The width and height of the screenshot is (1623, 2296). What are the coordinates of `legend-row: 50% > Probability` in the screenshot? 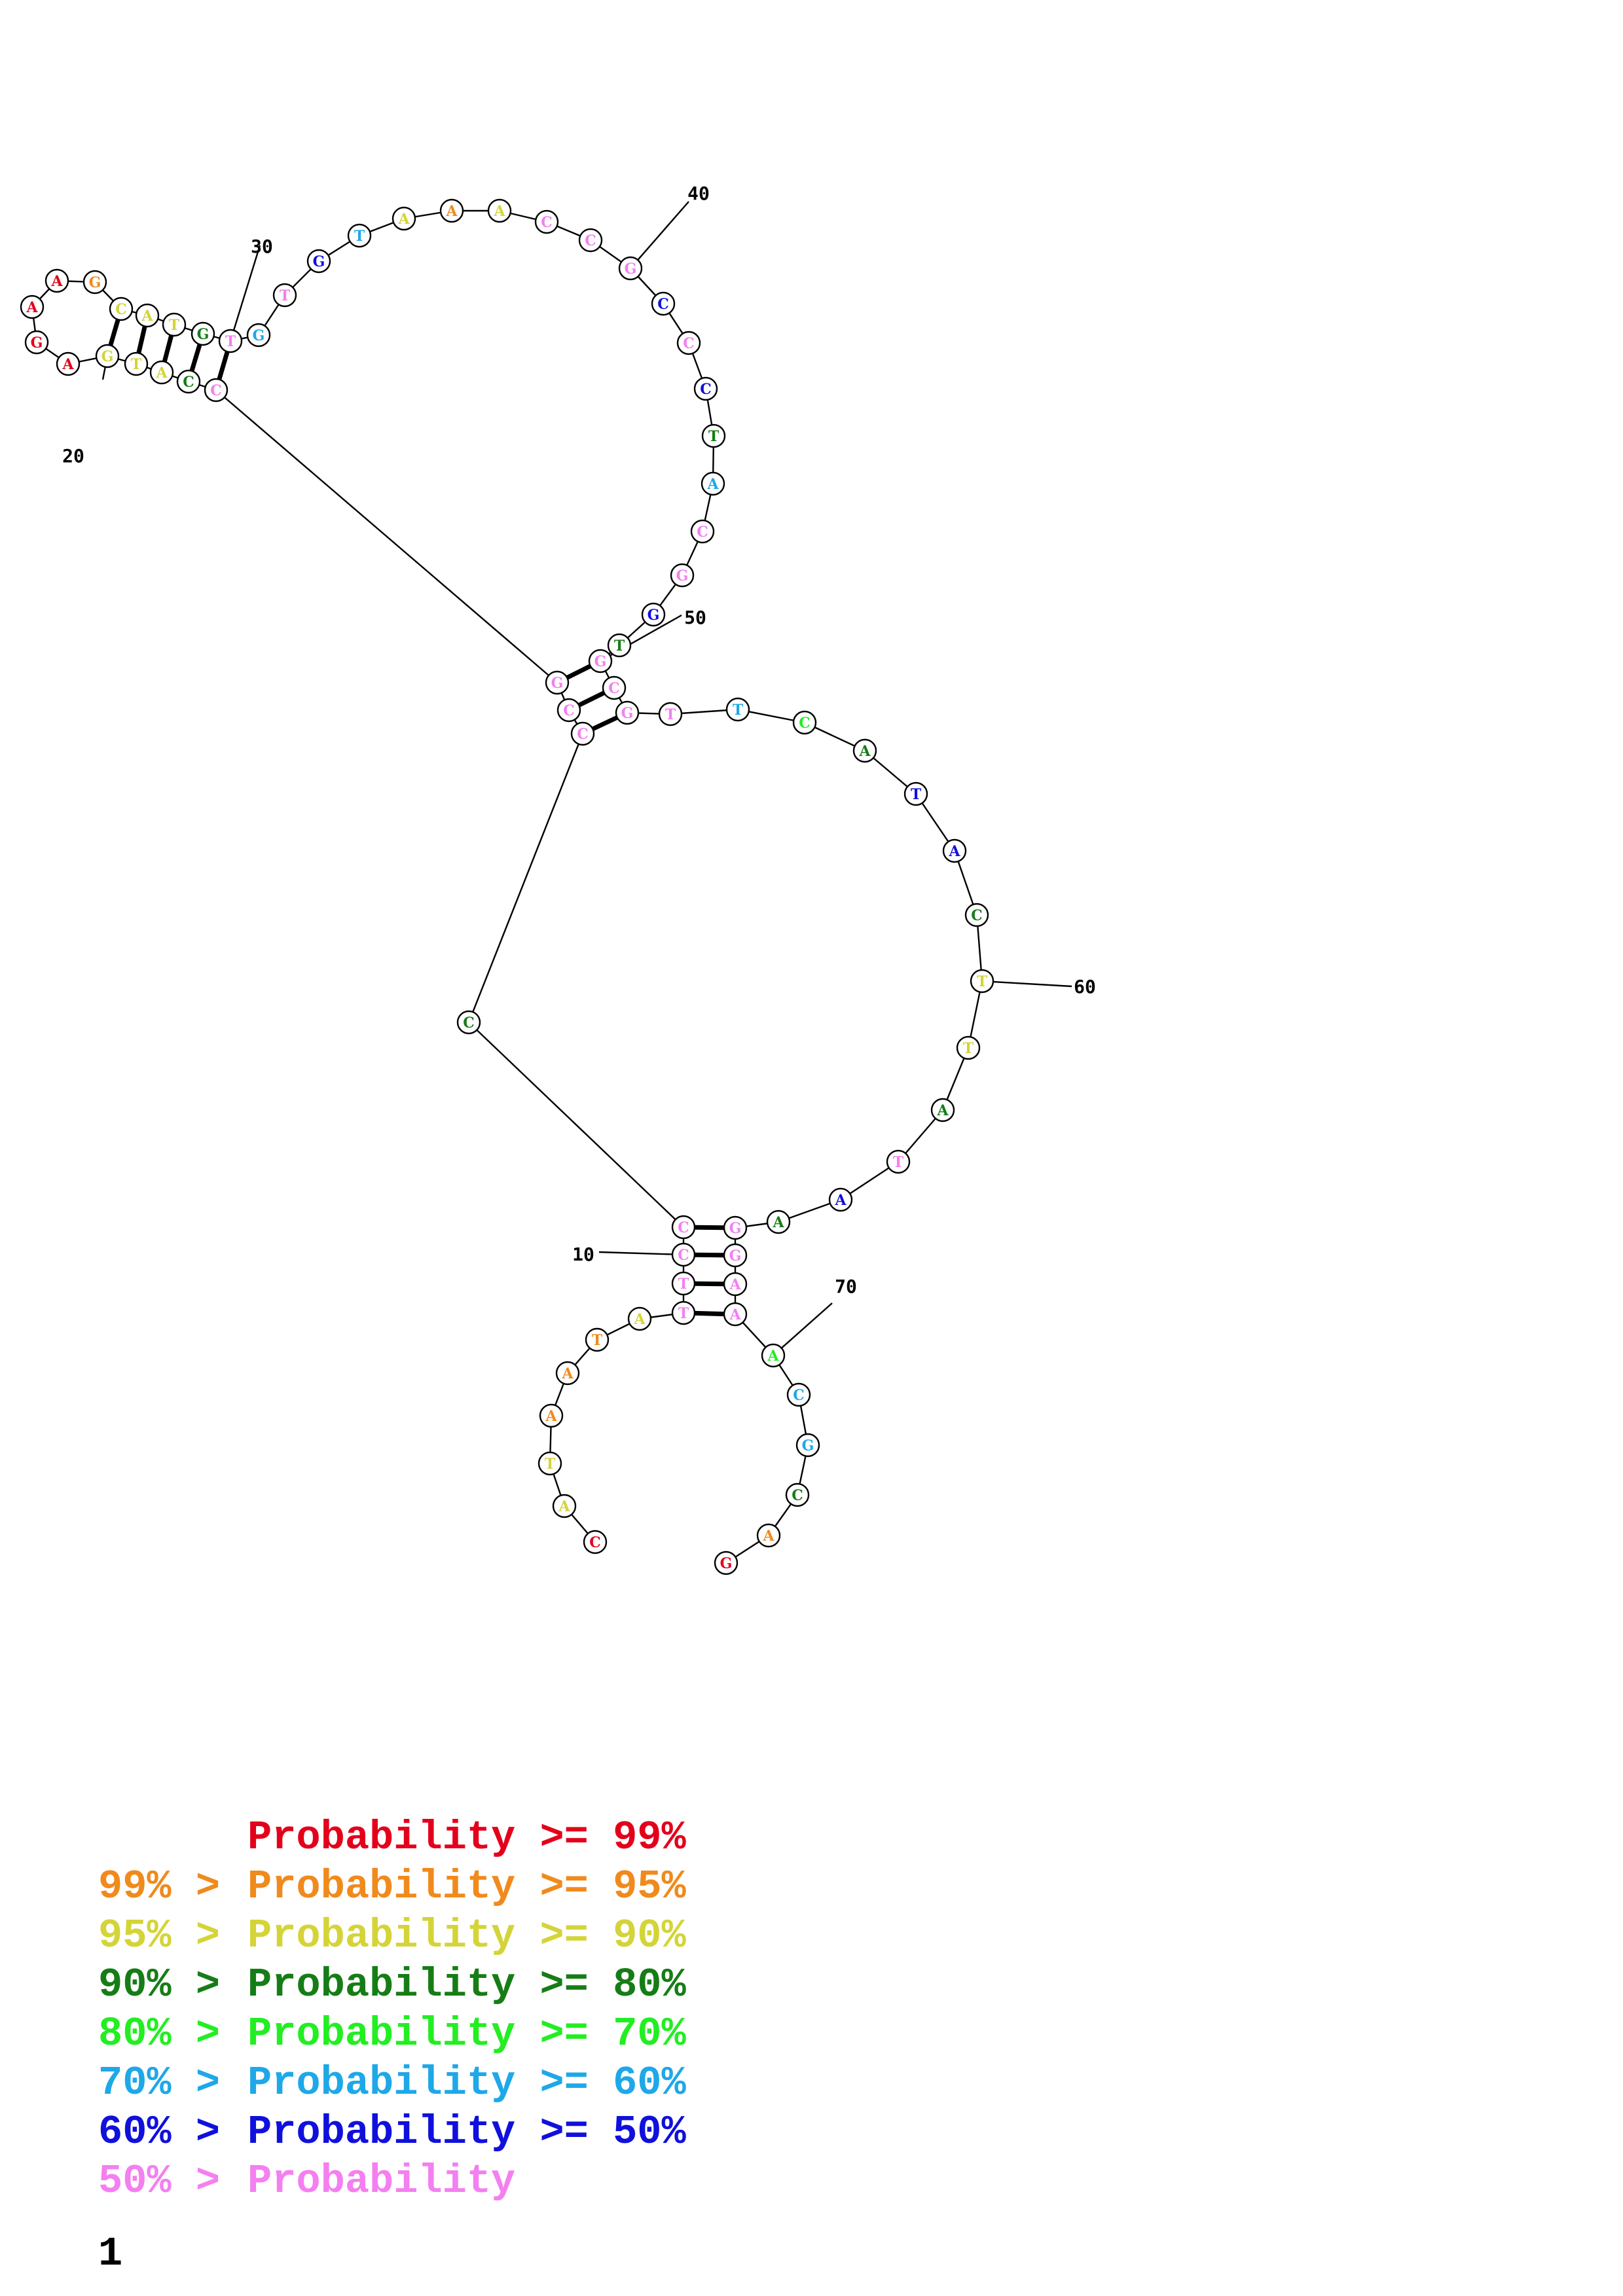 It's located at (392, 2181).